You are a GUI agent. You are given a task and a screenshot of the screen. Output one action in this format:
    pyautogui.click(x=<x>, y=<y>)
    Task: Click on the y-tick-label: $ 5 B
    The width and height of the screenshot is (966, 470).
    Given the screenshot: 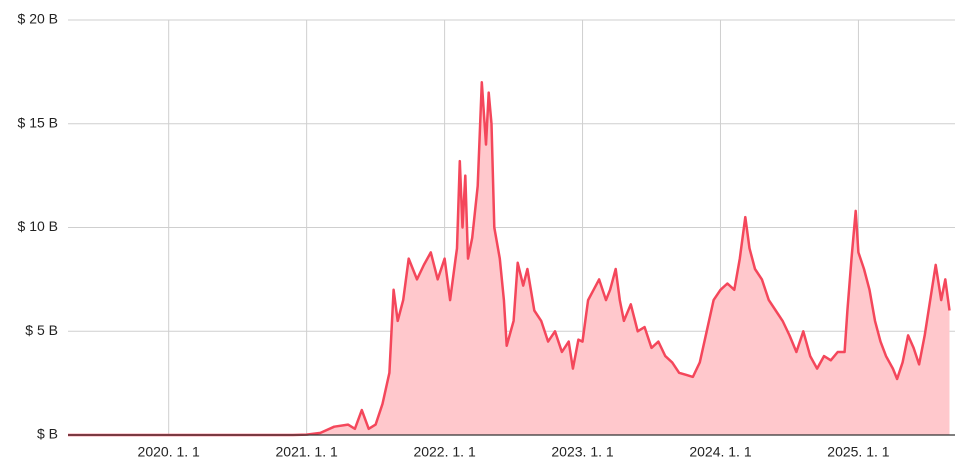 What is the action you would take?
    pyautogui.click(x=41, y=330)
    